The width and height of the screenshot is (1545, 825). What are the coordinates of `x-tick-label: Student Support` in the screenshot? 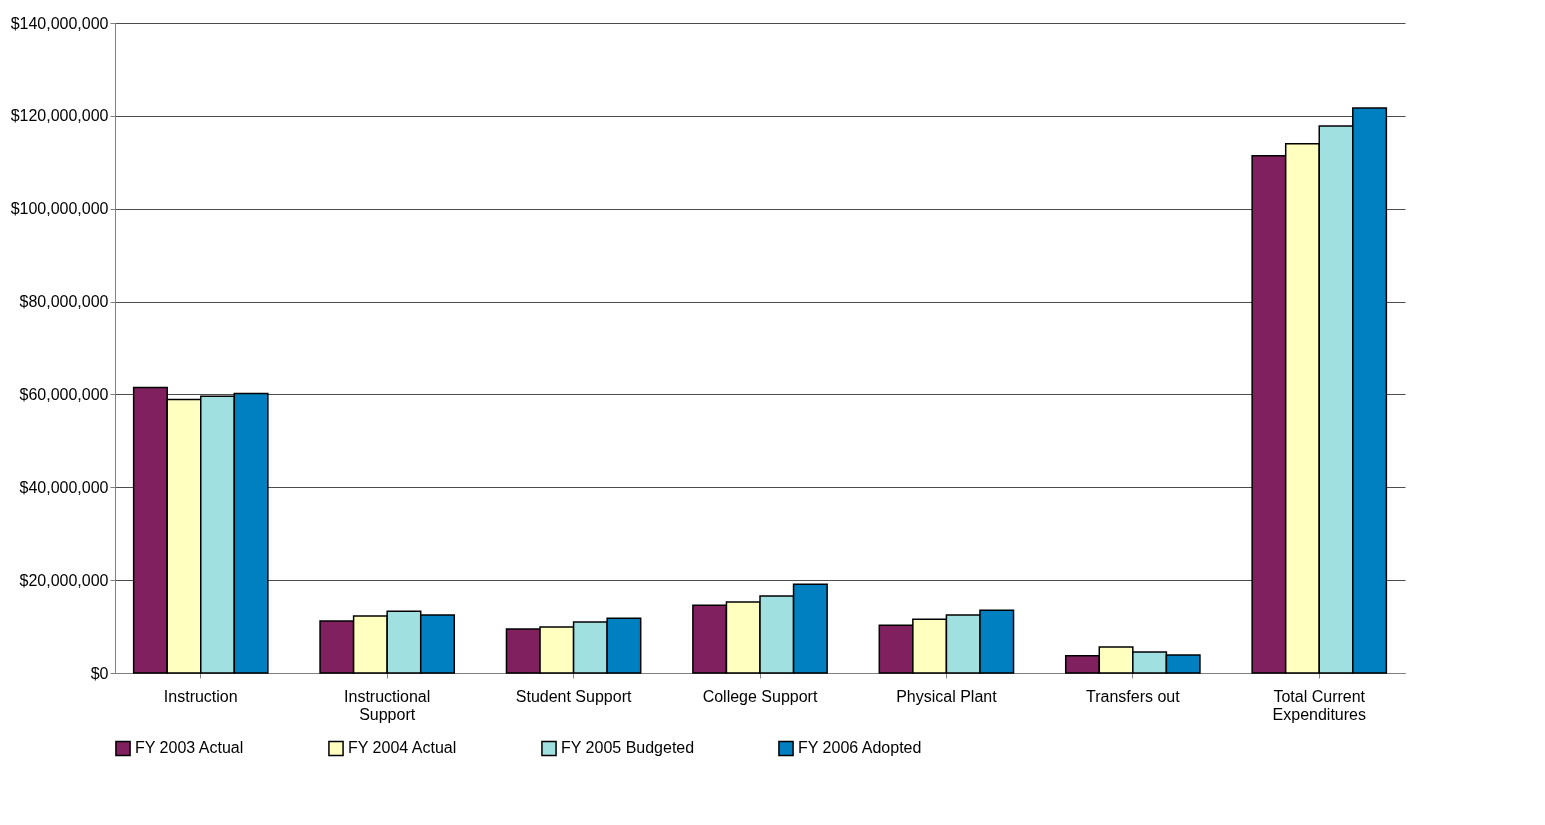 It's located at (573, 696).